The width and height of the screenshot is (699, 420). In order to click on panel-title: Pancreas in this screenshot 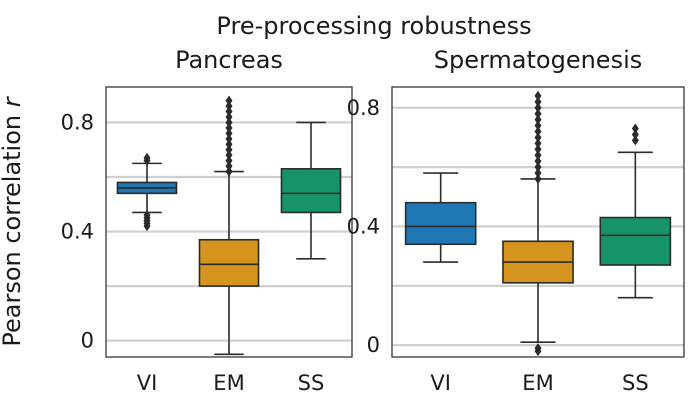, I will do `click(229, 60)`.